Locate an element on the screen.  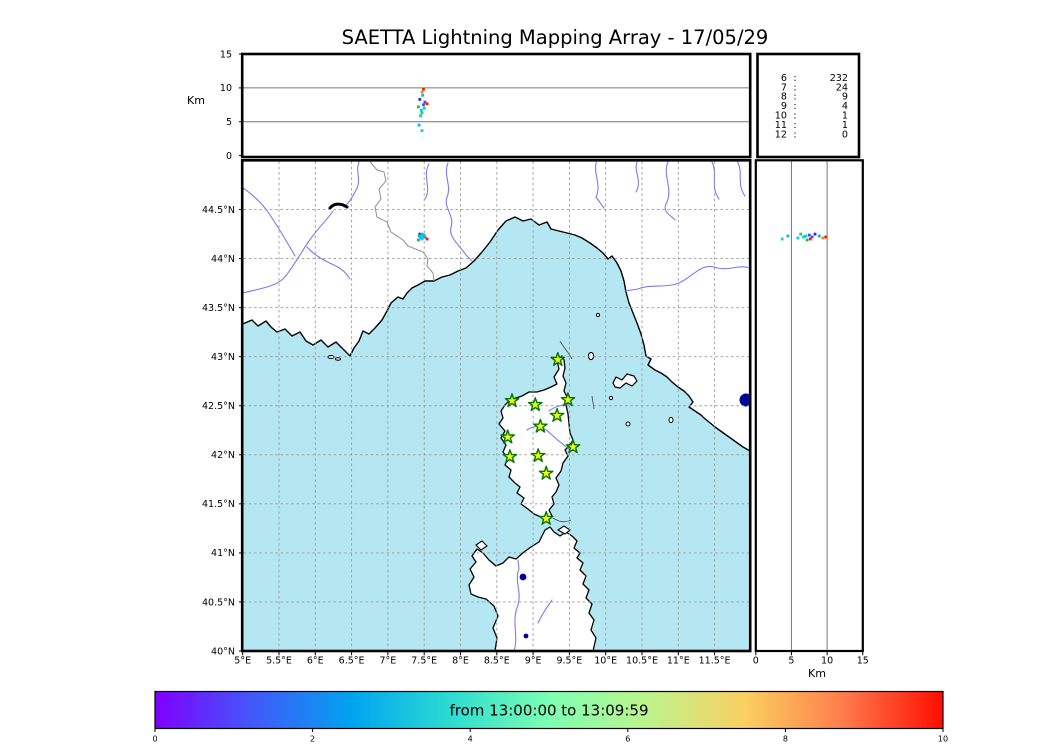
lake-serre-poncon is located at coordinates (338, 206).